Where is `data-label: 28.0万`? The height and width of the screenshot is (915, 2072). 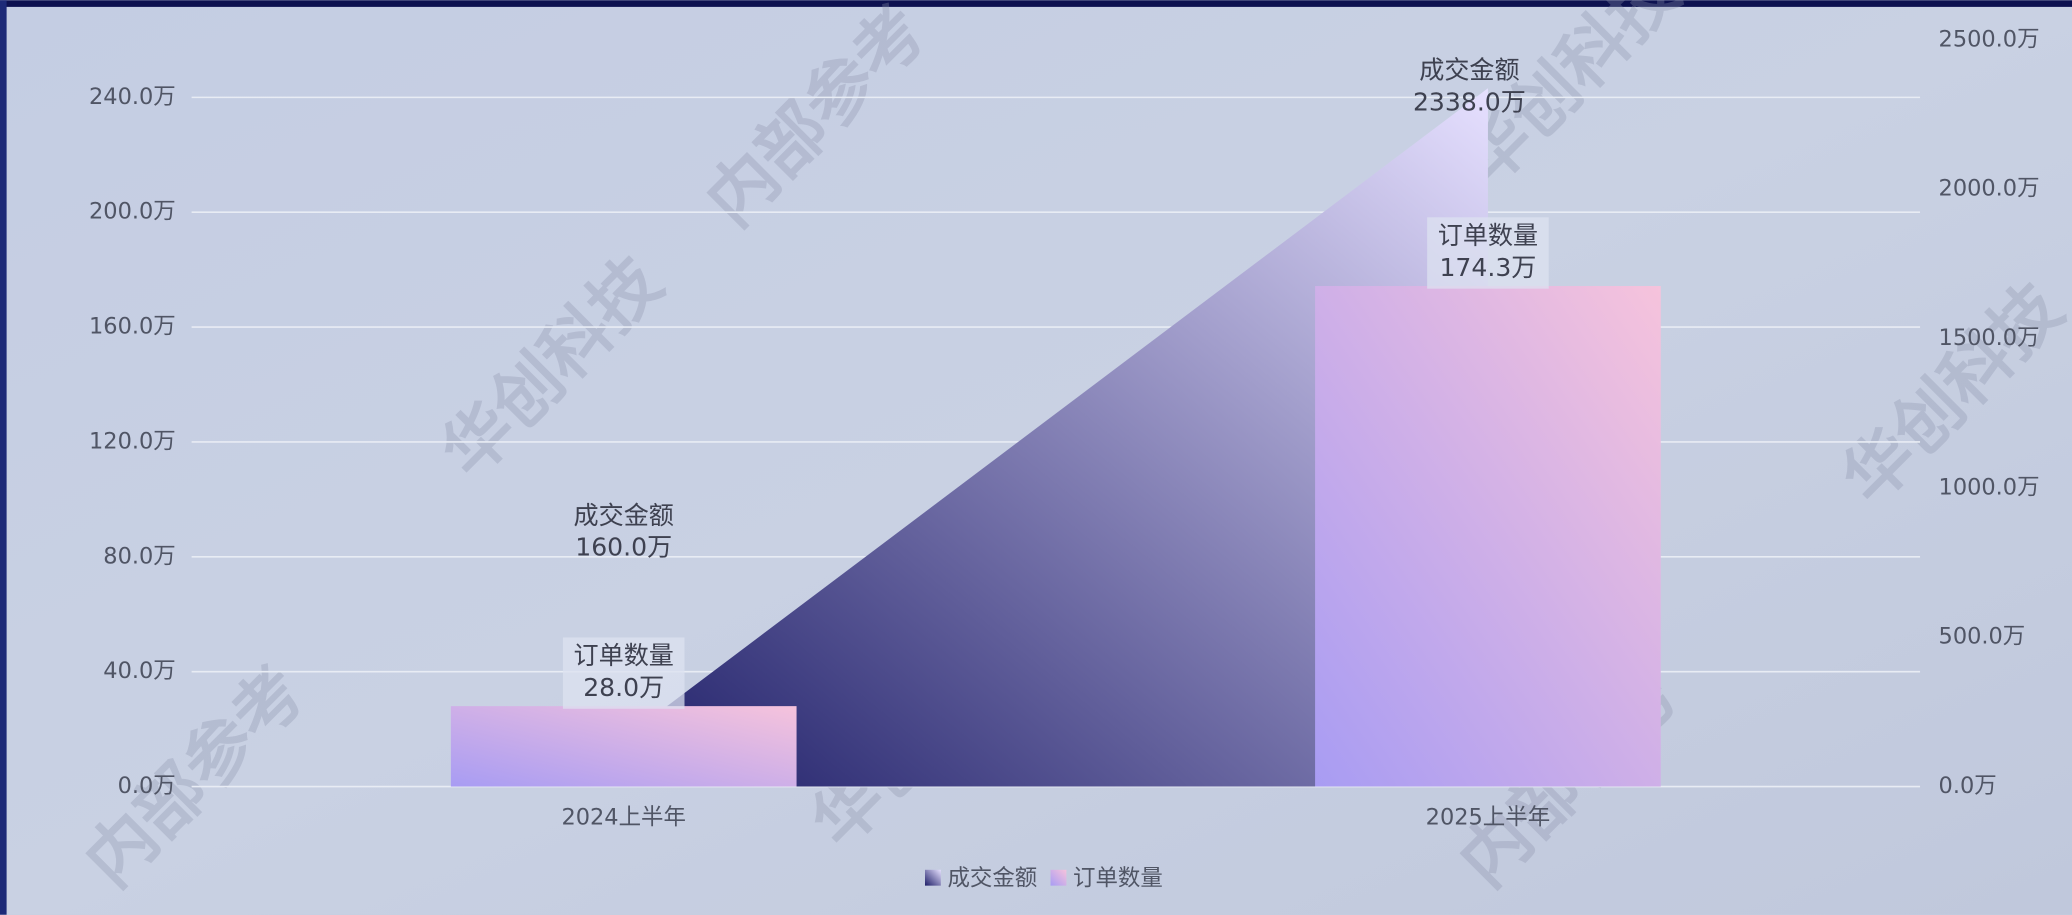
data-label: 28.0万 is located at coordinates (623, 687).